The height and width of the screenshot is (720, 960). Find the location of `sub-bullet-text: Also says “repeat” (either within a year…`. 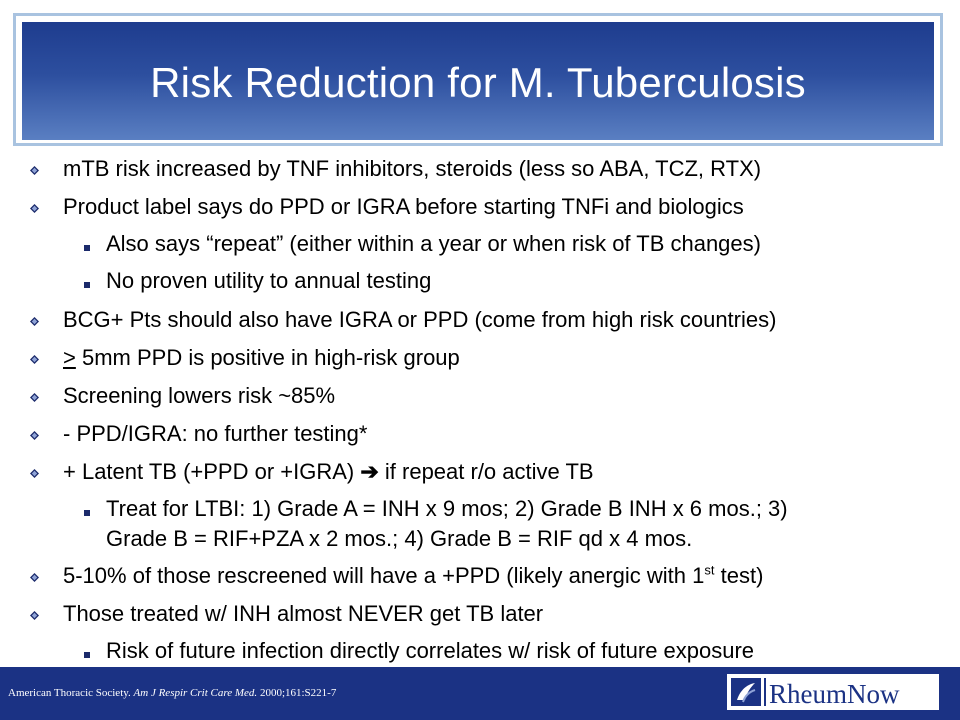

sub-bullet-text: Also says “repeat” (either within a year… is located at coordinates (433, 243).